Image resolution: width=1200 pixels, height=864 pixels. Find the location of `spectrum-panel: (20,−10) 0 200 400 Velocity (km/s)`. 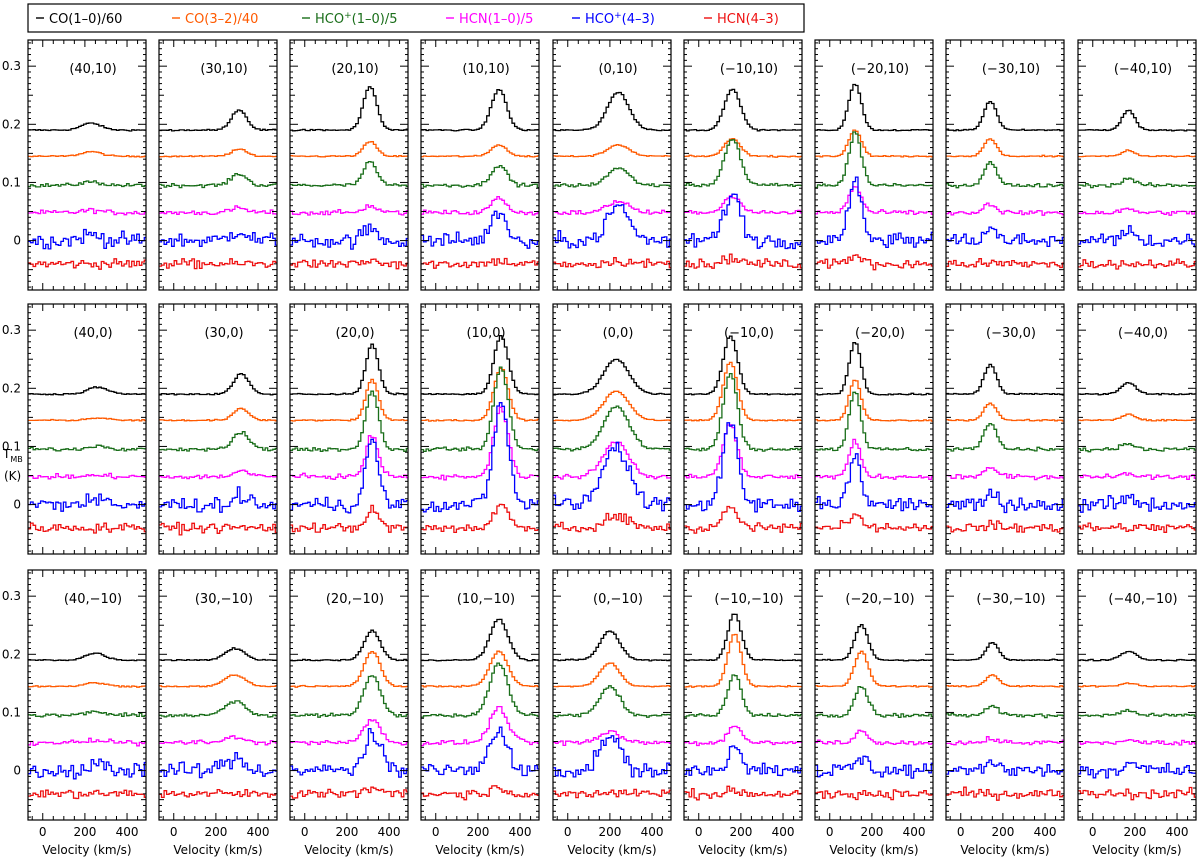

spectrum-panel: (20,−10) 0 200 400 Velocity (km/s) is located at coordinates (349, 713).